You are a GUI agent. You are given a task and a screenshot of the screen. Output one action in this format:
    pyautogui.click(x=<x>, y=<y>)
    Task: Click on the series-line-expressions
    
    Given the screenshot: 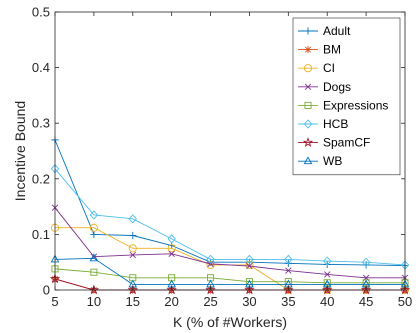 What is the action you would take?
    pyautogui.click(x=229, y=276)
    